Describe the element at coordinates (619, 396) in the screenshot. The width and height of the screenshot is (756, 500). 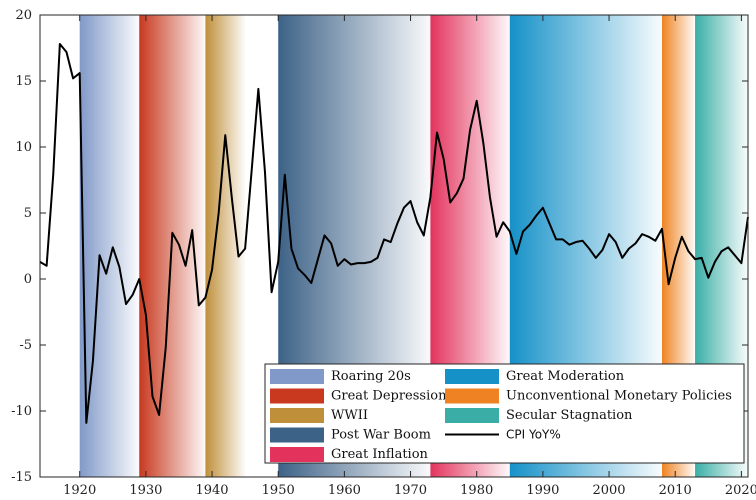
I see `legend-label-unconventional-monetary-policies: Unconventional Monetary Policies` at that location.